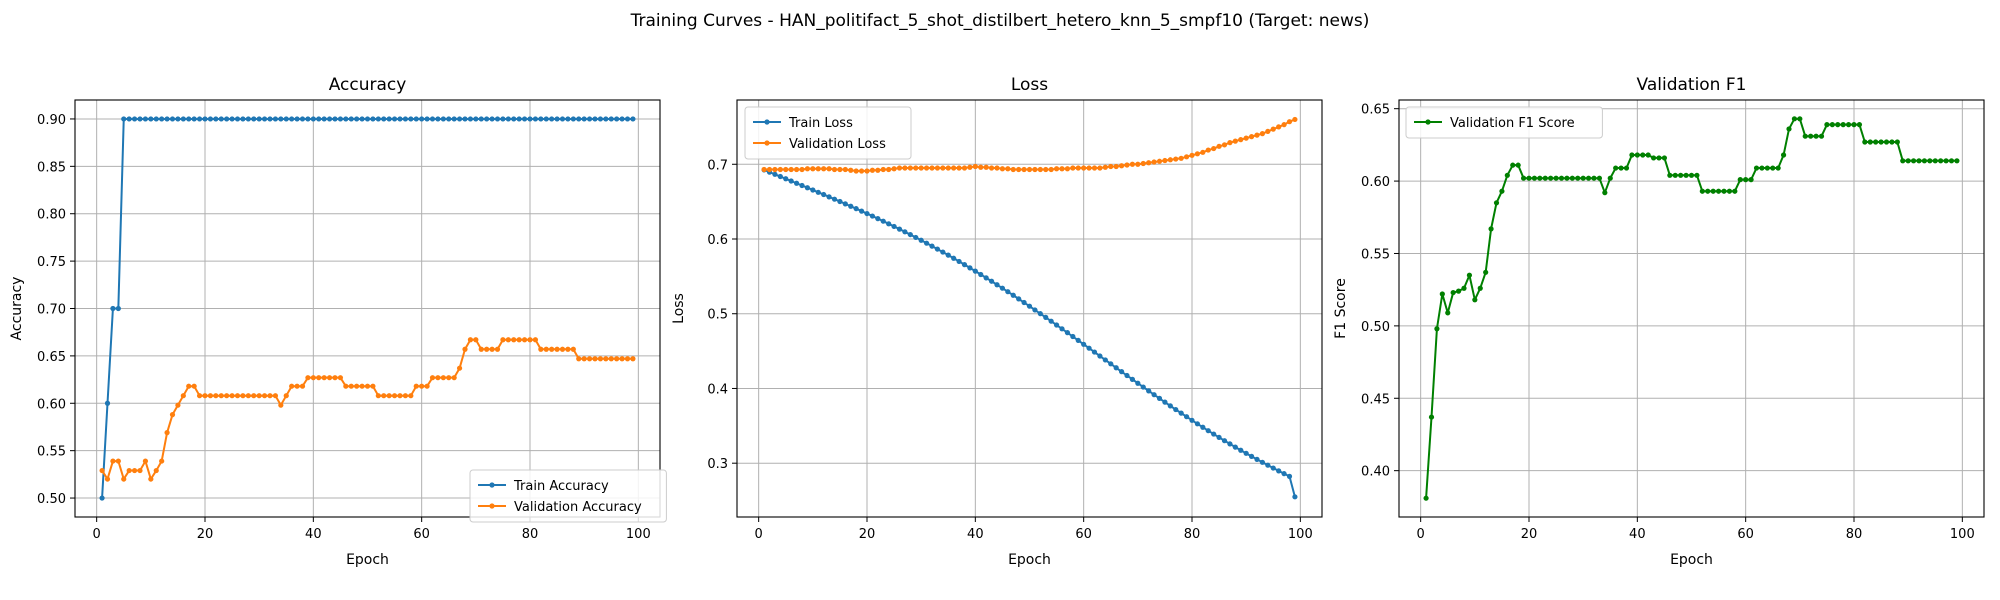  I want to click on x-tick-label: 20, so click(1529, 534).